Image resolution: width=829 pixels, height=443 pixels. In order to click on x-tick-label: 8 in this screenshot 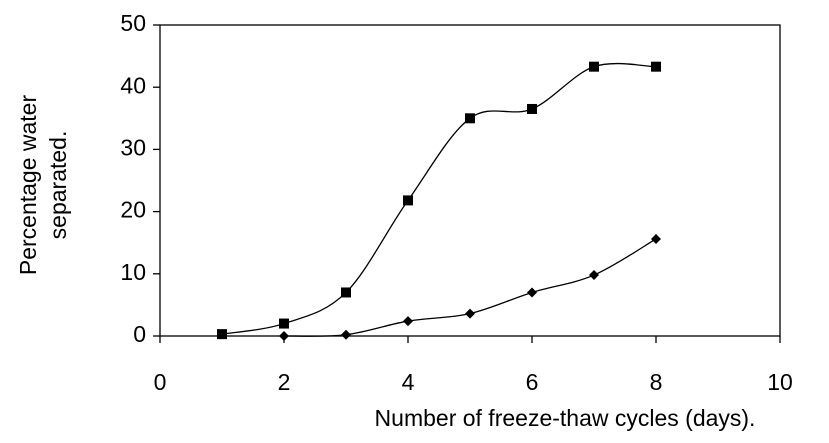, I will do `click(656, 382)`.